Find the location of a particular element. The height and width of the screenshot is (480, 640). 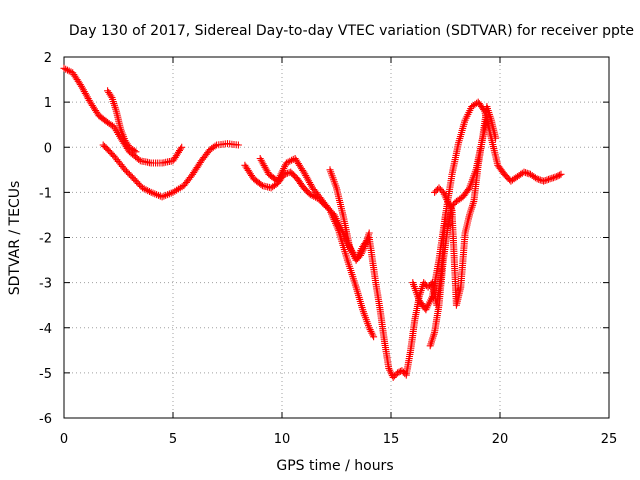

y-tick-label: -5 is located at coordinates (45, 374).